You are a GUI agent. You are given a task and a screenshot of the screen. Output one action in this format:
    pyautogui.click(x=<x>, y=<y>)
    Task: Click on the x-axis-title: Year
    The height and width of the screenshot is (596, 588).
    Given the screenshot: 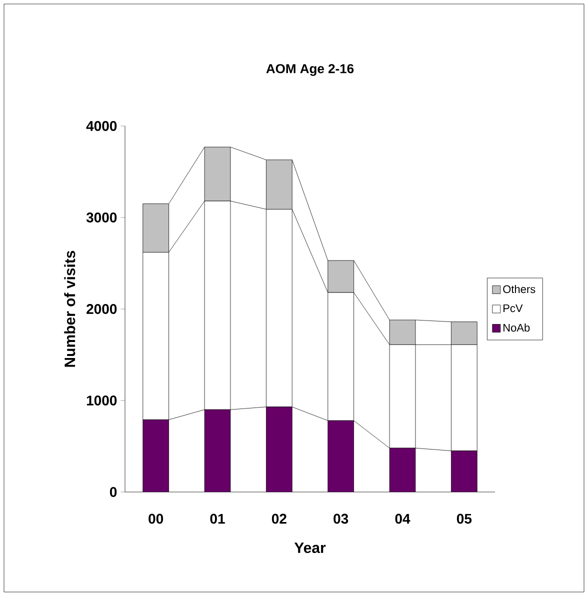 What is the action you would take?
    pyautogui.click(x=310, y=548)
    